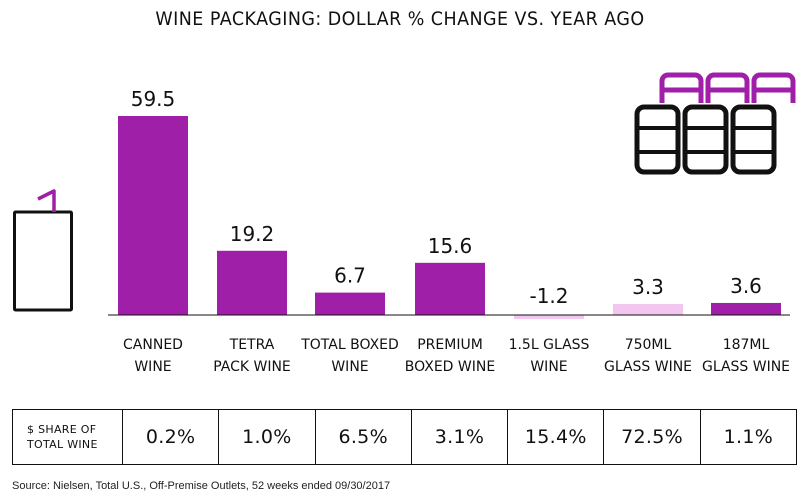  What do you see at coordinates (746, 308) in the screenshot?
I see `bar-187ml-glass-wine` at bounding box center [746, 308].